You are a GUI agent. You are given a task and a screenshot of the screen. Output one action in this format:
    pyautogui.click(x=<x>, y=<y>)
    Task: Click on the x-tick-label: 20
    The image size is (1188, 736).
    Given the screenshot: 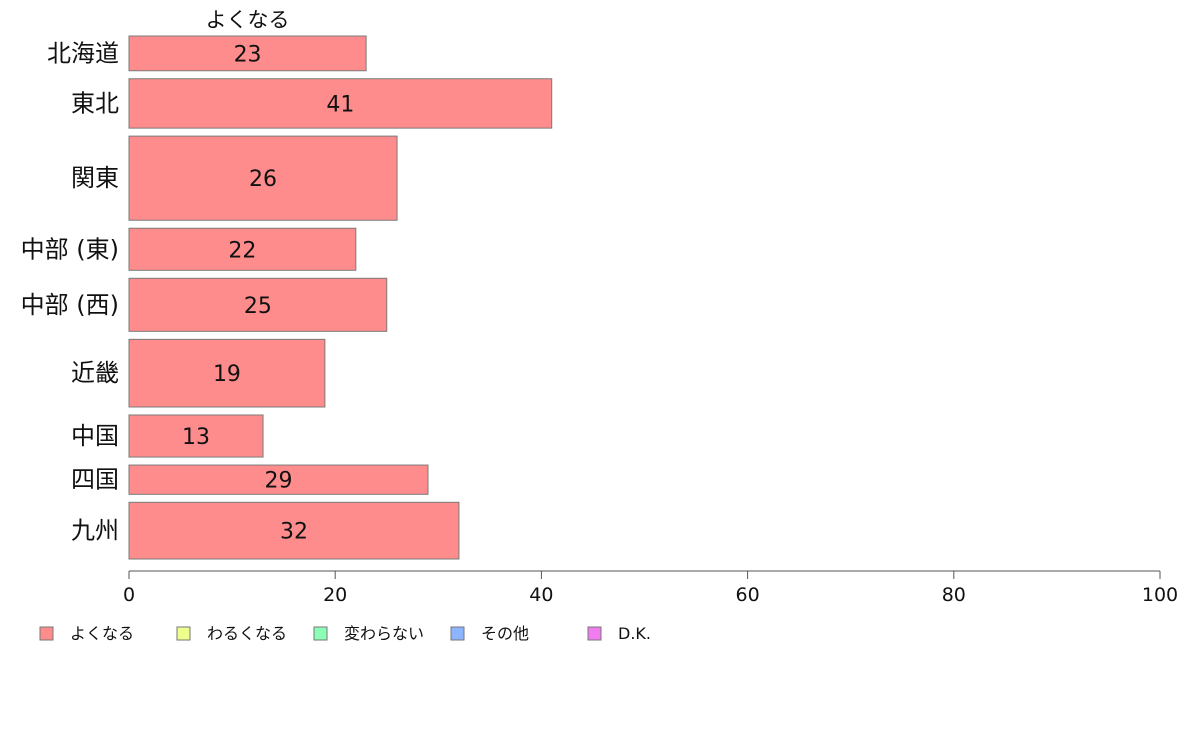 What is the action you would take?
    pyautogui.click(x=335, y=595)
    